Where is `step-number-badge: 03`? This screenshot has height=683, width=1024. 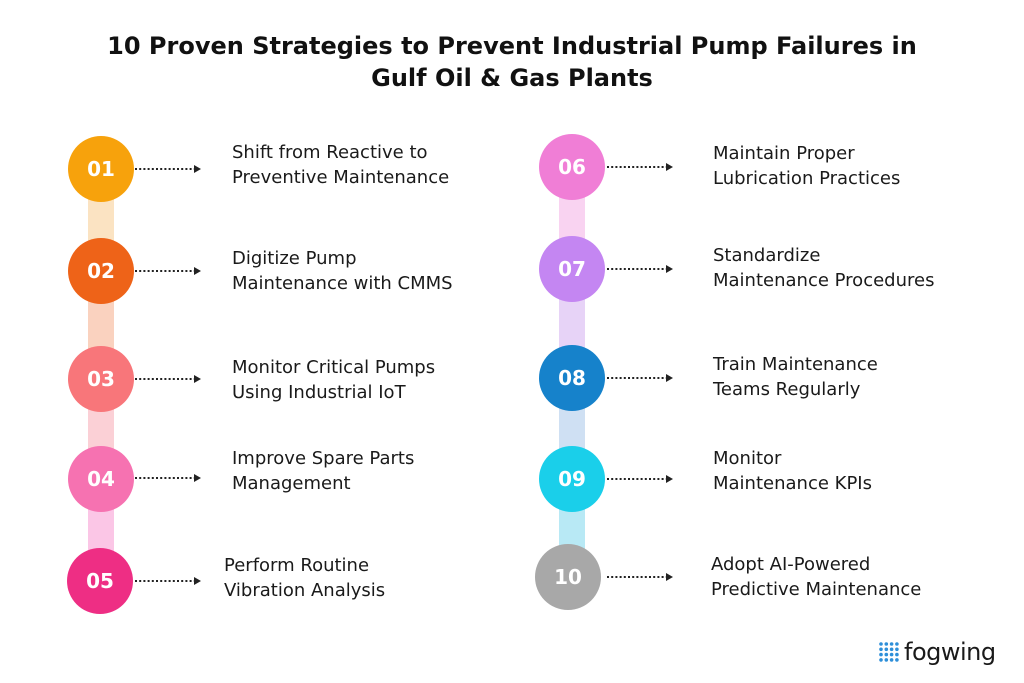 step-number-badge: 03 is located at coordinates (101, 379).